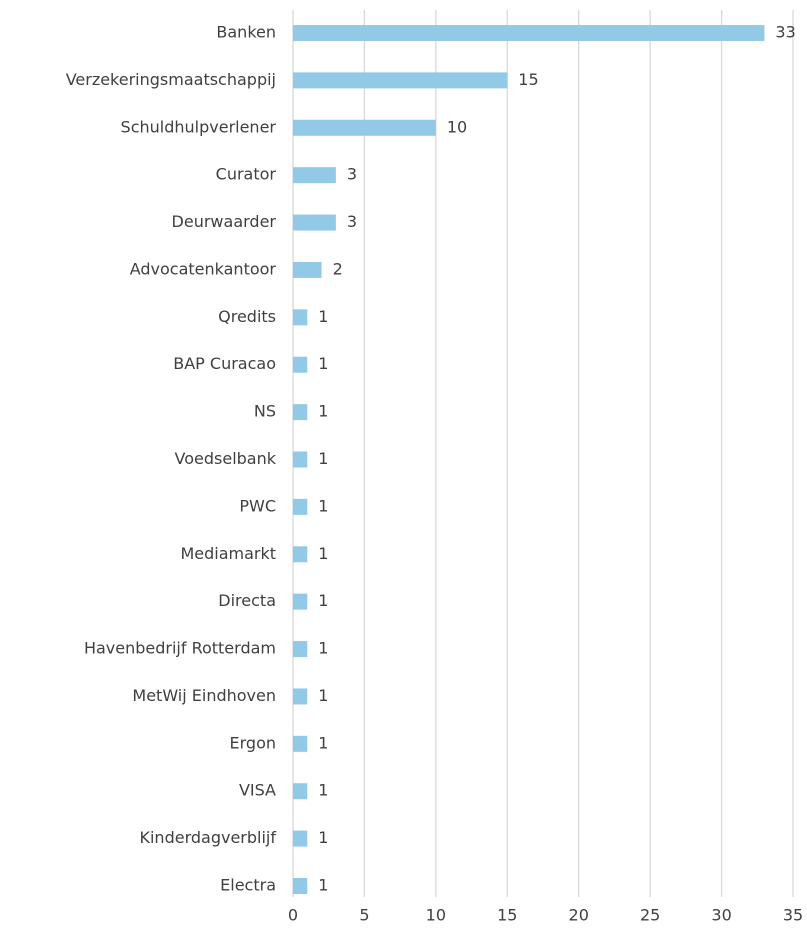  What do you see at coordinates (171, 79) in the screenshot?
I see `y-tick-label: Verzekeringsmaatschappij` at bounding box center [171, 79].